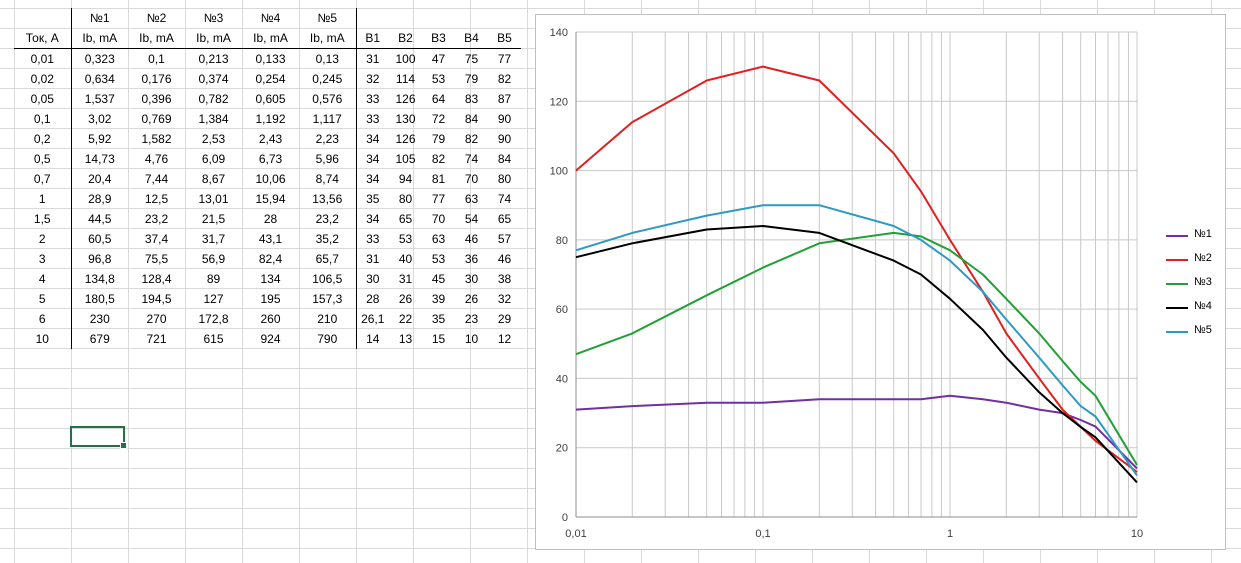 This screenshot has height=563, width=1241. Describe the element at coordinates (471, 99) in the screenshot. I see `cell: 83` at that location.